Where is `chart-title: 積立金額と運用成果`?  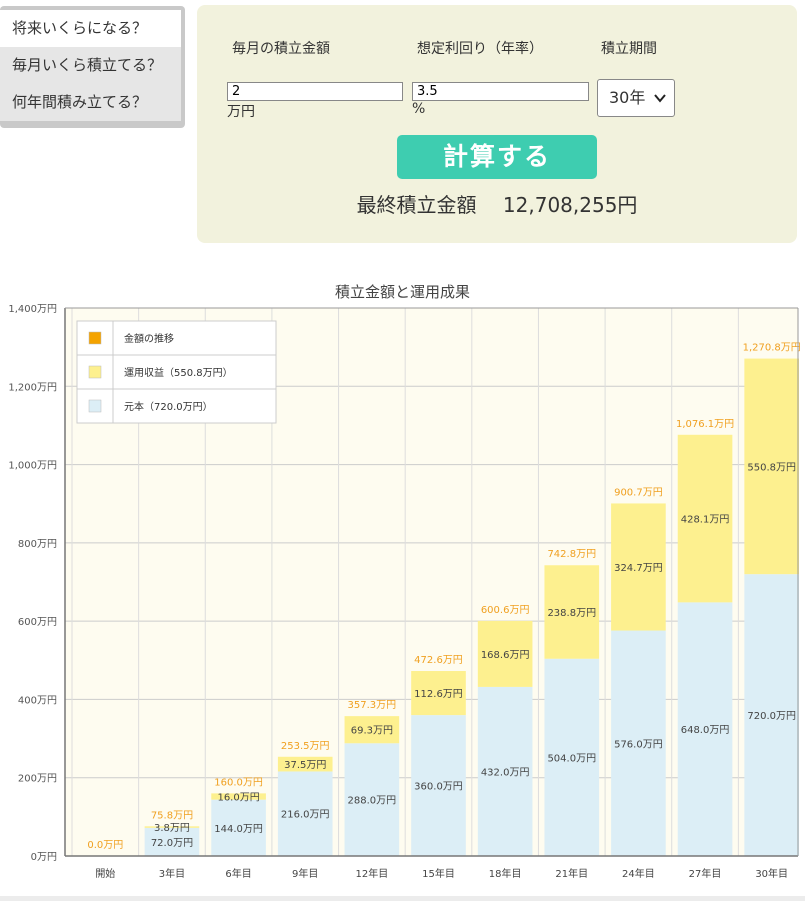
chart-title: 積立金額と運用成果 is located at coordinates (402, 292).